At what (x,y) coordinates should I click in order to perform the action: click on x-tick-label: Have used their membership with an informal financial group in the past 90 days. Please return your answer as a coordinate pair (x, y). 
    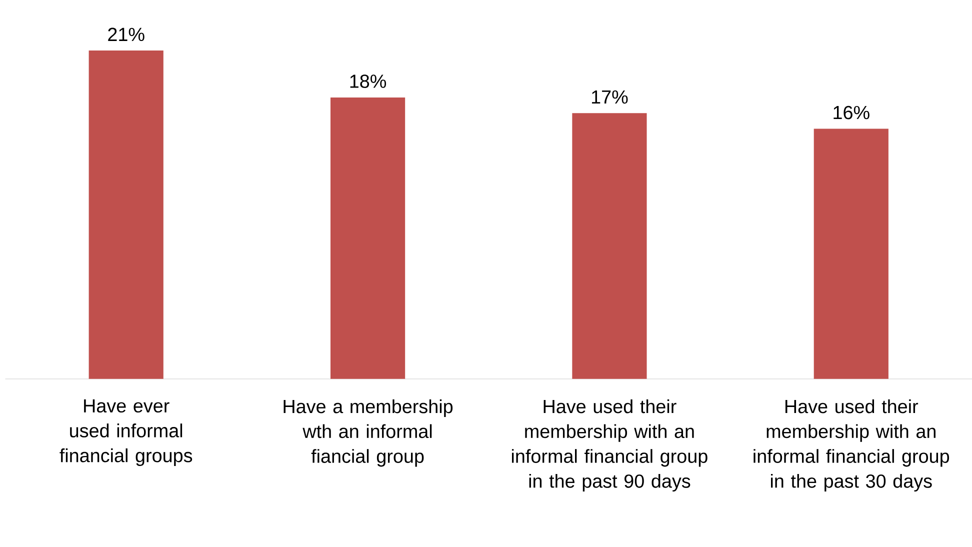
    Looking at the image, I should click on (610, 445).